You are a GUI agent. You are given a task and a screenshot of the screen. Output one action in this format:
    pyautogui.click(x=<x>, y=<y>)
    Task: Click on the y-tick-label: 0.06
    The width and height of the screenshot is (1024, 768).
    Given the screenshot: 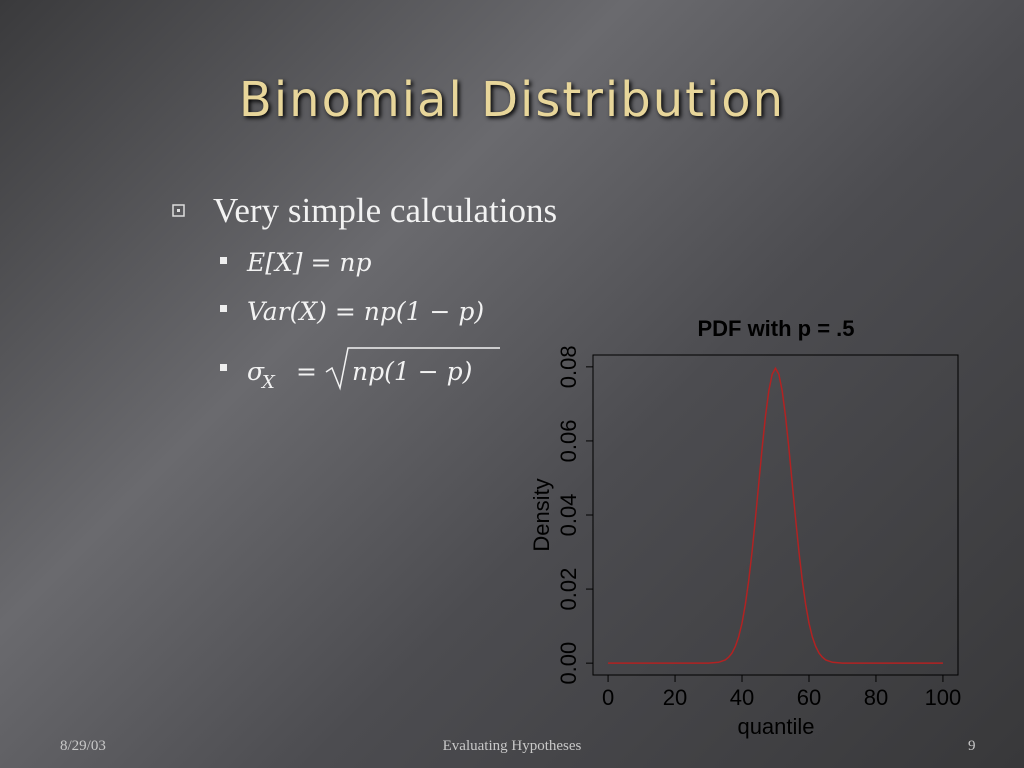 What is the action you would take?
    pyautogui.click(x=568, y=441)
    